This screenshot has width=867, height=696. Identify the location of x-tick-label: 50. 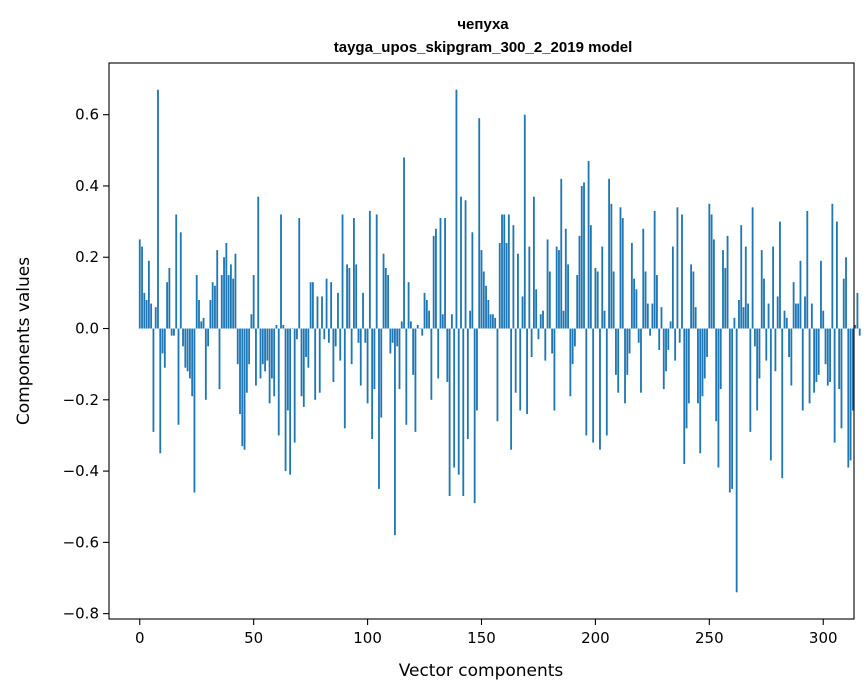
(253, 638).